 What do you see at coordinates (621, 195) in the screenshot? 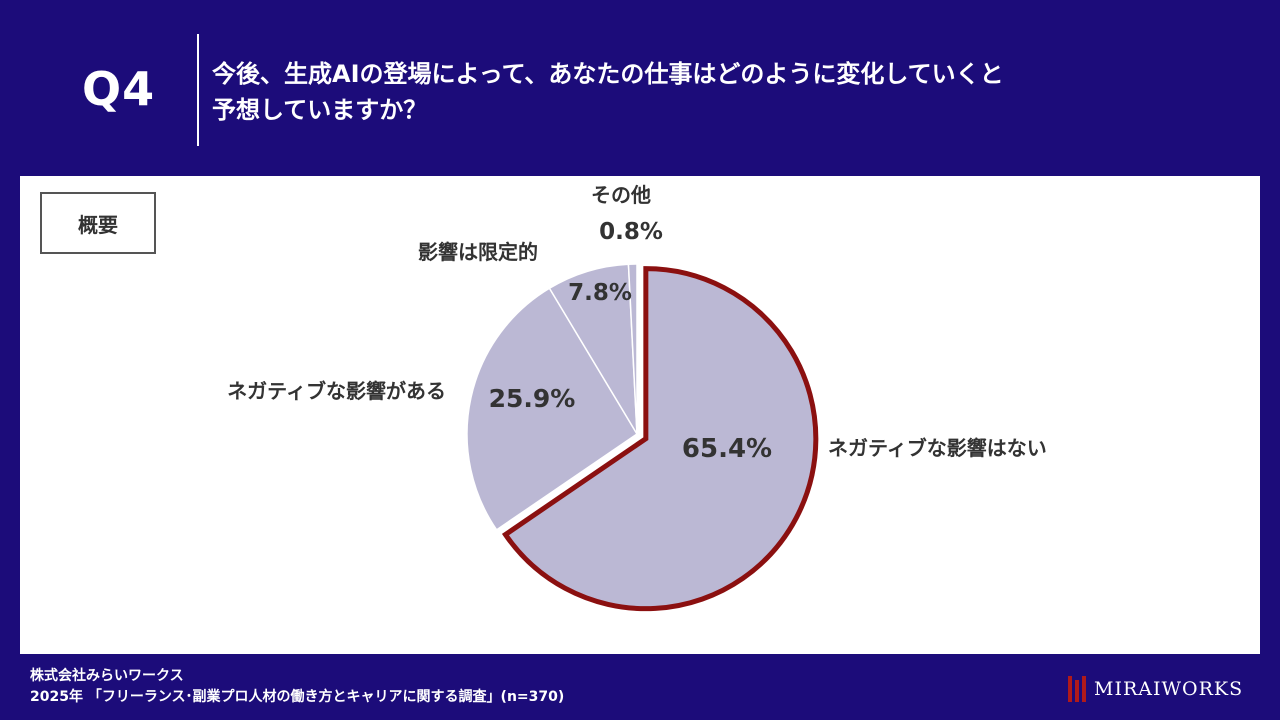
I see `pie-category-label-4: その他` at bounding box center [621, 195].